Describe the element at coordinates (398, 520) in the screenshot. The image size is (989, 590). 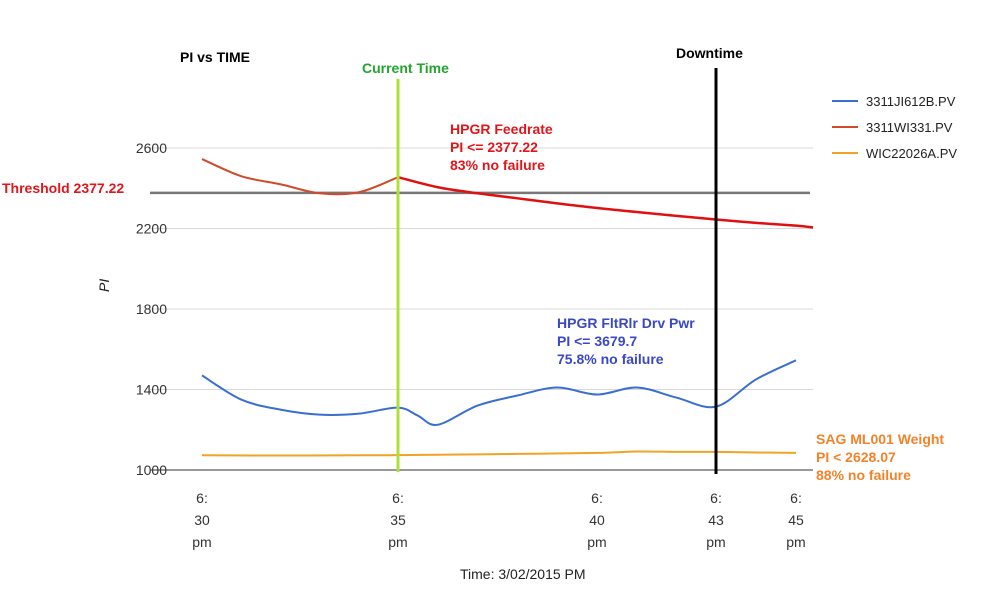
I see `x-tick-label: 35` at that location.